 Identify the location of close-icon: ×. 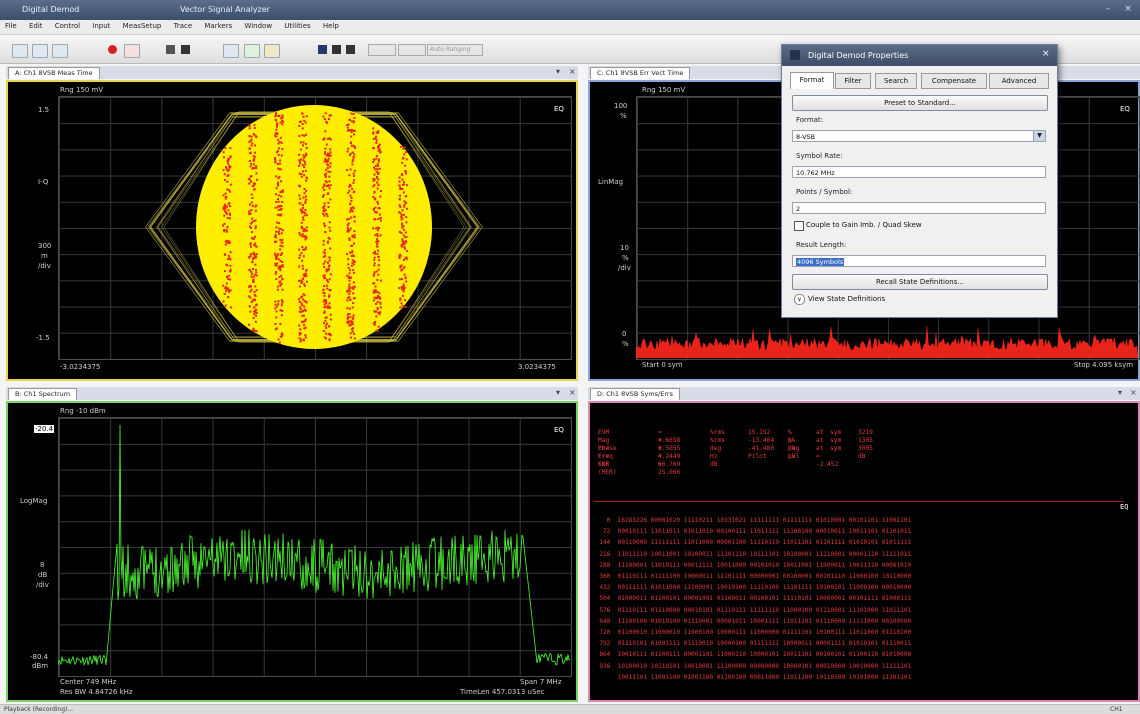
(1128, 9).